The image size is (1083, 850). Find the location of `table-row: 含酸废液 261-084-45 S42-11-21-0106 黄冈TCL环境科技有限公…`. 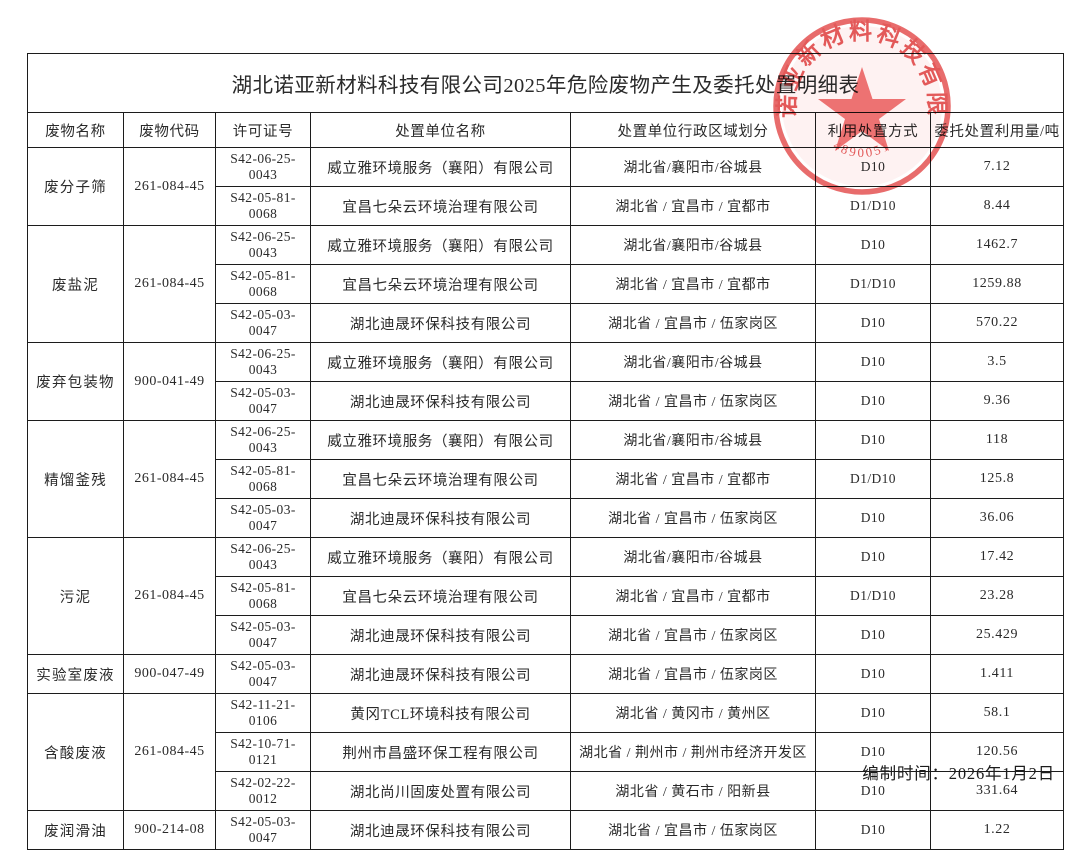

table-row: 含酸废液 261-084-45 S42-11-21-0106 黄冈TCL环境科技有限公… is located at coordinates (546, 752).